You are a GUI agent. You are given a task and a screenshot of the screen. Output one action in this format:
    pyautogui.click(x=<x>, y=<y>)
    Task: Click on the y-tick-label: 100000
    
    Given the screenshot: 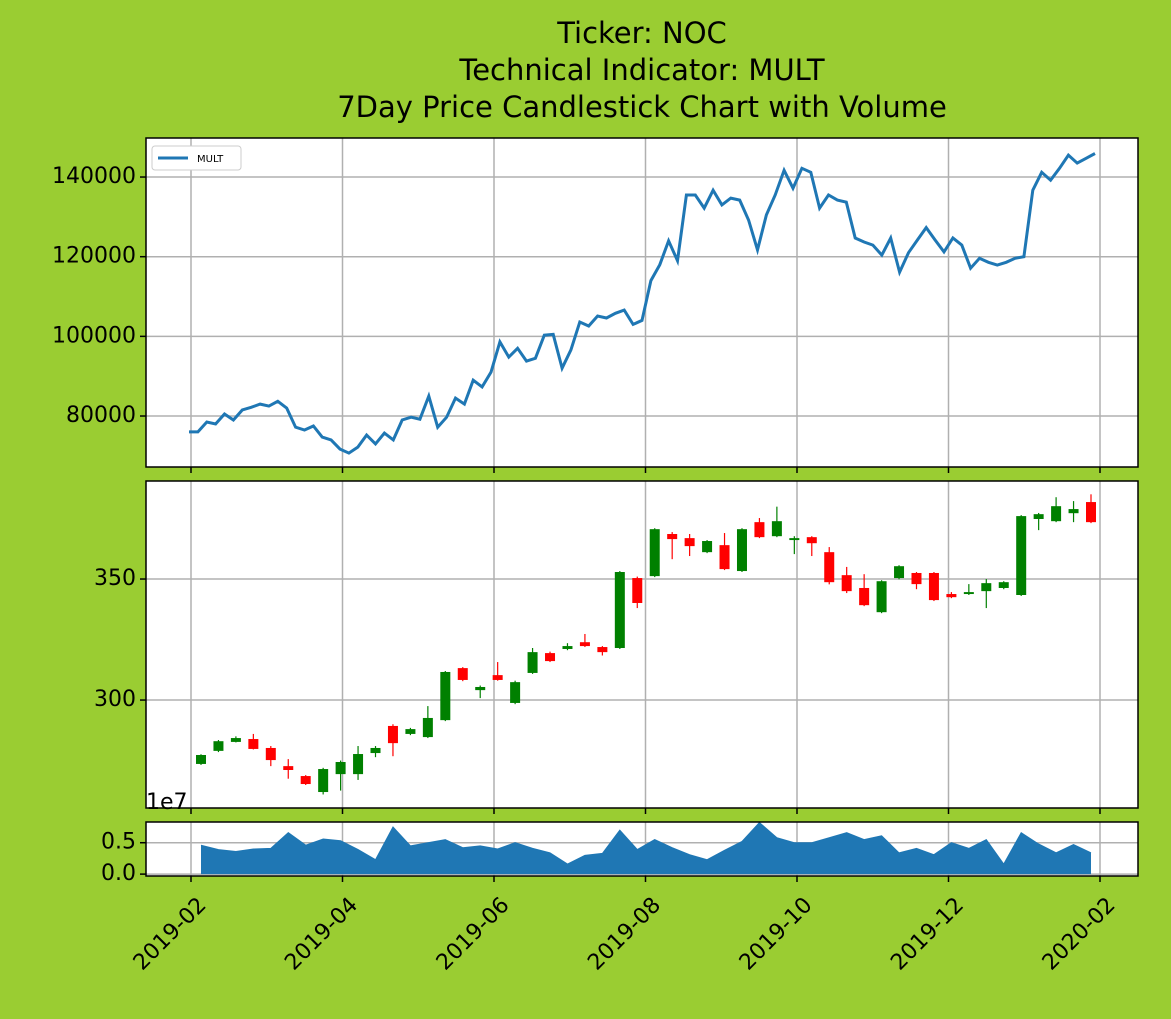 What is the action you would take?
    pyautogui.click(x=94, y=335)
    